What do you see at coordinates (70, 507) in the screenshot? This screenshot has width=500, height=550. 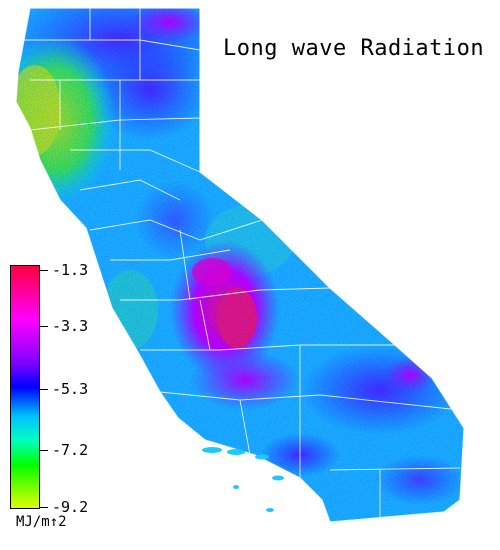 I see `colorbar-label-5: -9.2` at bounding box center [70, 507].